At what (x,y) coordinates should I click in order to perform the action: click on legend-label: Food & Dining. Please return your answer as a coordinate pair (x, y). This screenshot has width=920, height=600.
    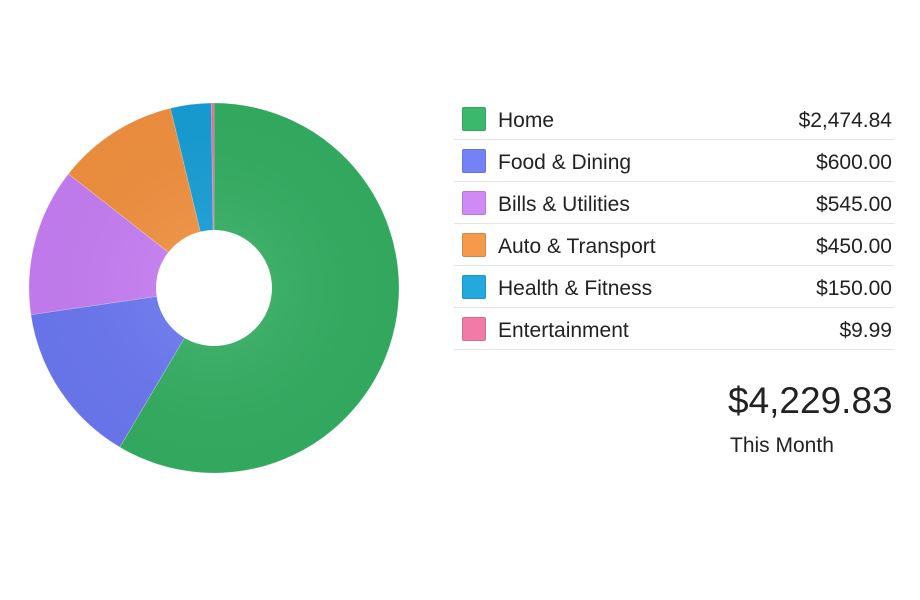
    Looking at the image, I should click on (565, 162).